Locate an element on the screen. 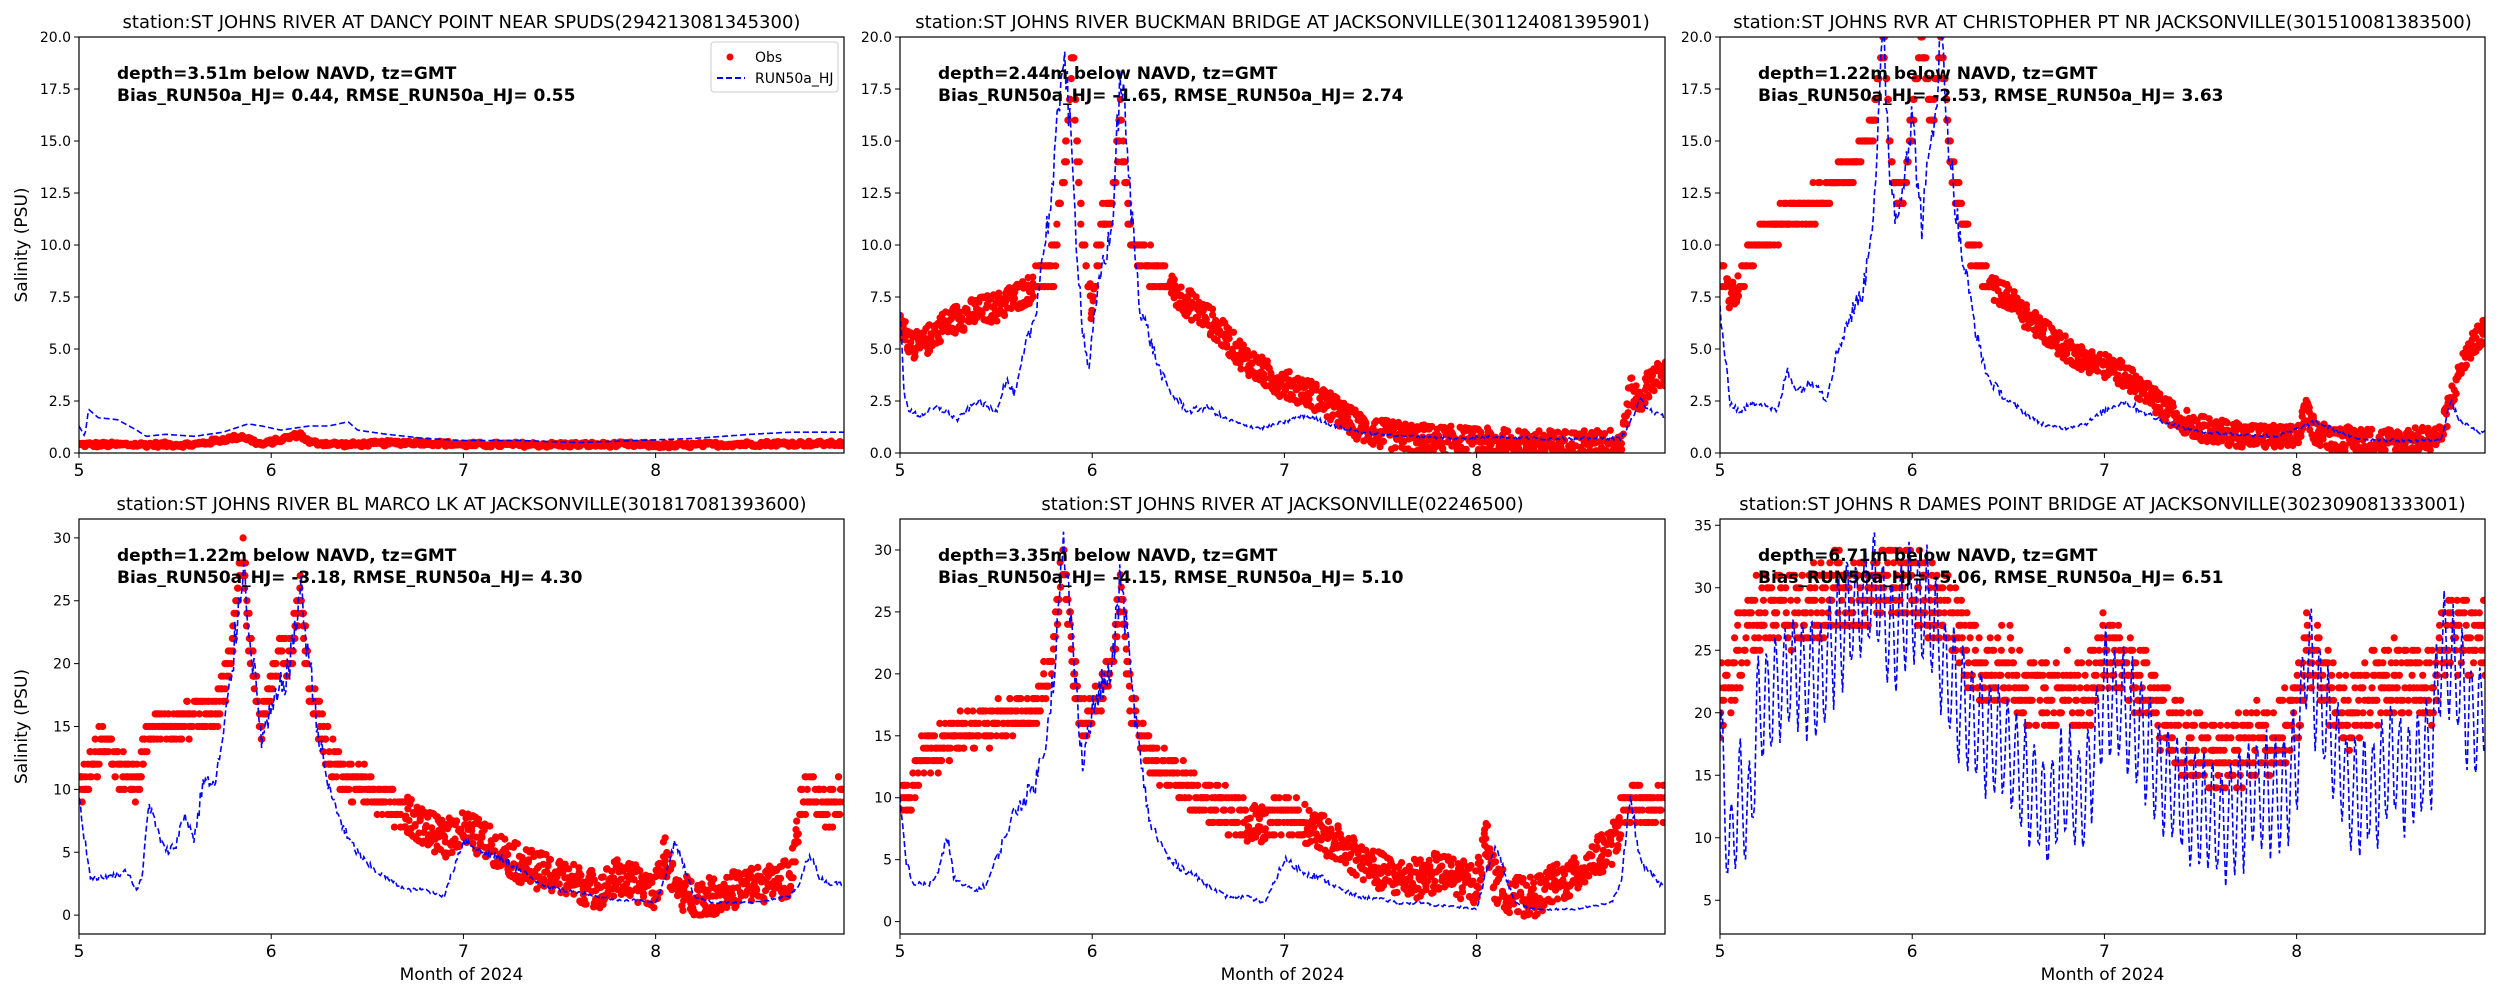 The height and width of the screenshot is (1000, 2500). y-tick-label: 0.0 is located at coordinates (881, 454).